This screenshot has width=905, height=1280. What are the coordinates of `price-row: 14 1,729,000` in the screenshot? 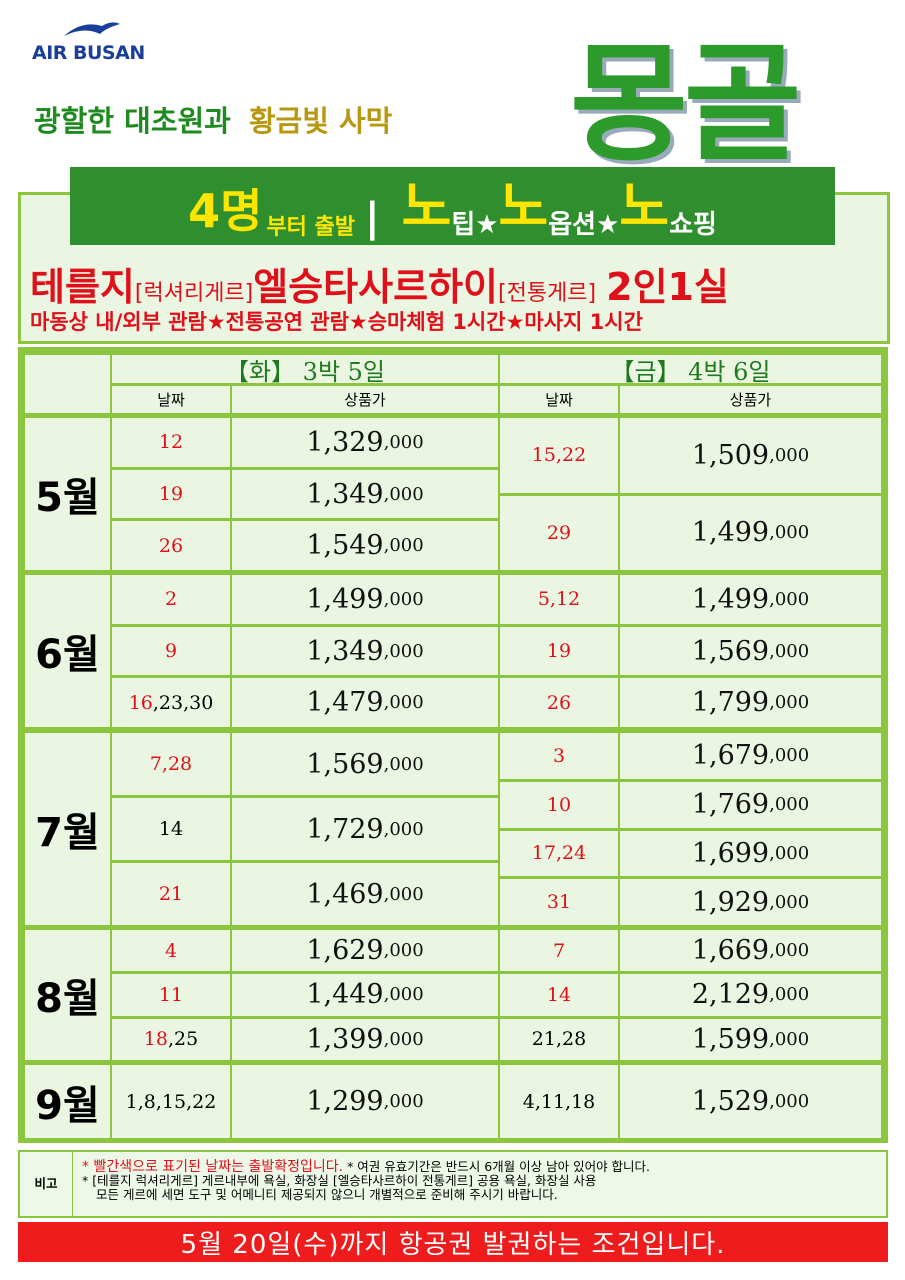 It's located at (305, 829).